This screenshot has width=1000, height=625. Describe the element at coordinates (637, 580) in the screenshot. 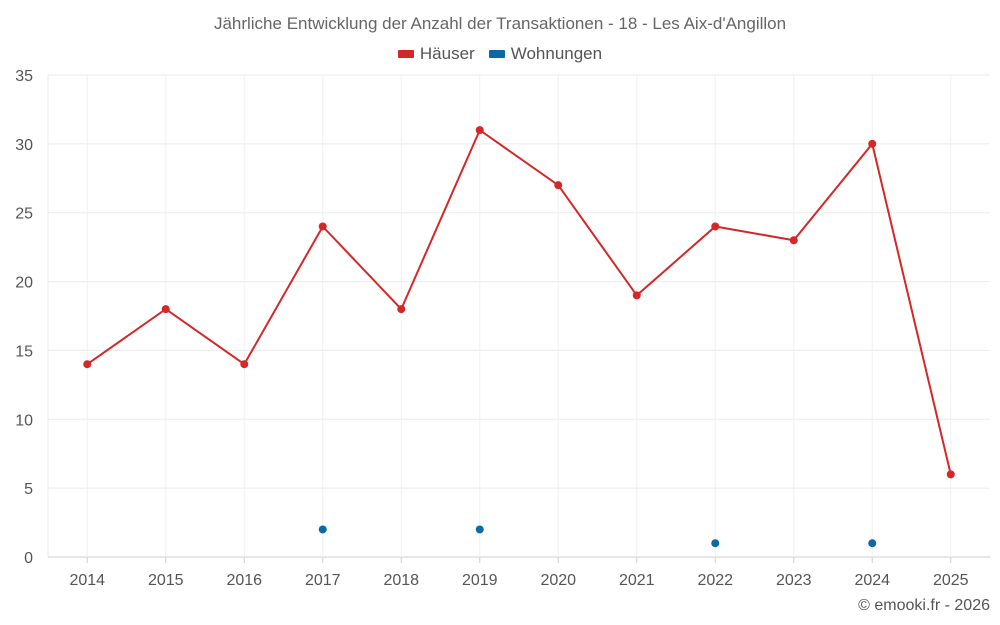

I see `x-tick-label: 2021` at that location.